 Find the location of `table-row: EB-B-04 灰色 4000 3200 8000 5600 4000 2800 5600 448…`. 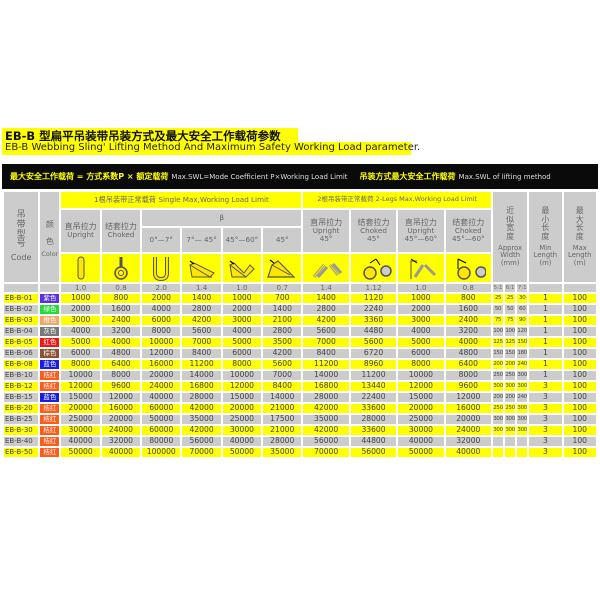

table-row: EB-B-04 灰色 4000 3200 8000 5600 4000 2800 5600 448… is located at coordinates (300, 331).